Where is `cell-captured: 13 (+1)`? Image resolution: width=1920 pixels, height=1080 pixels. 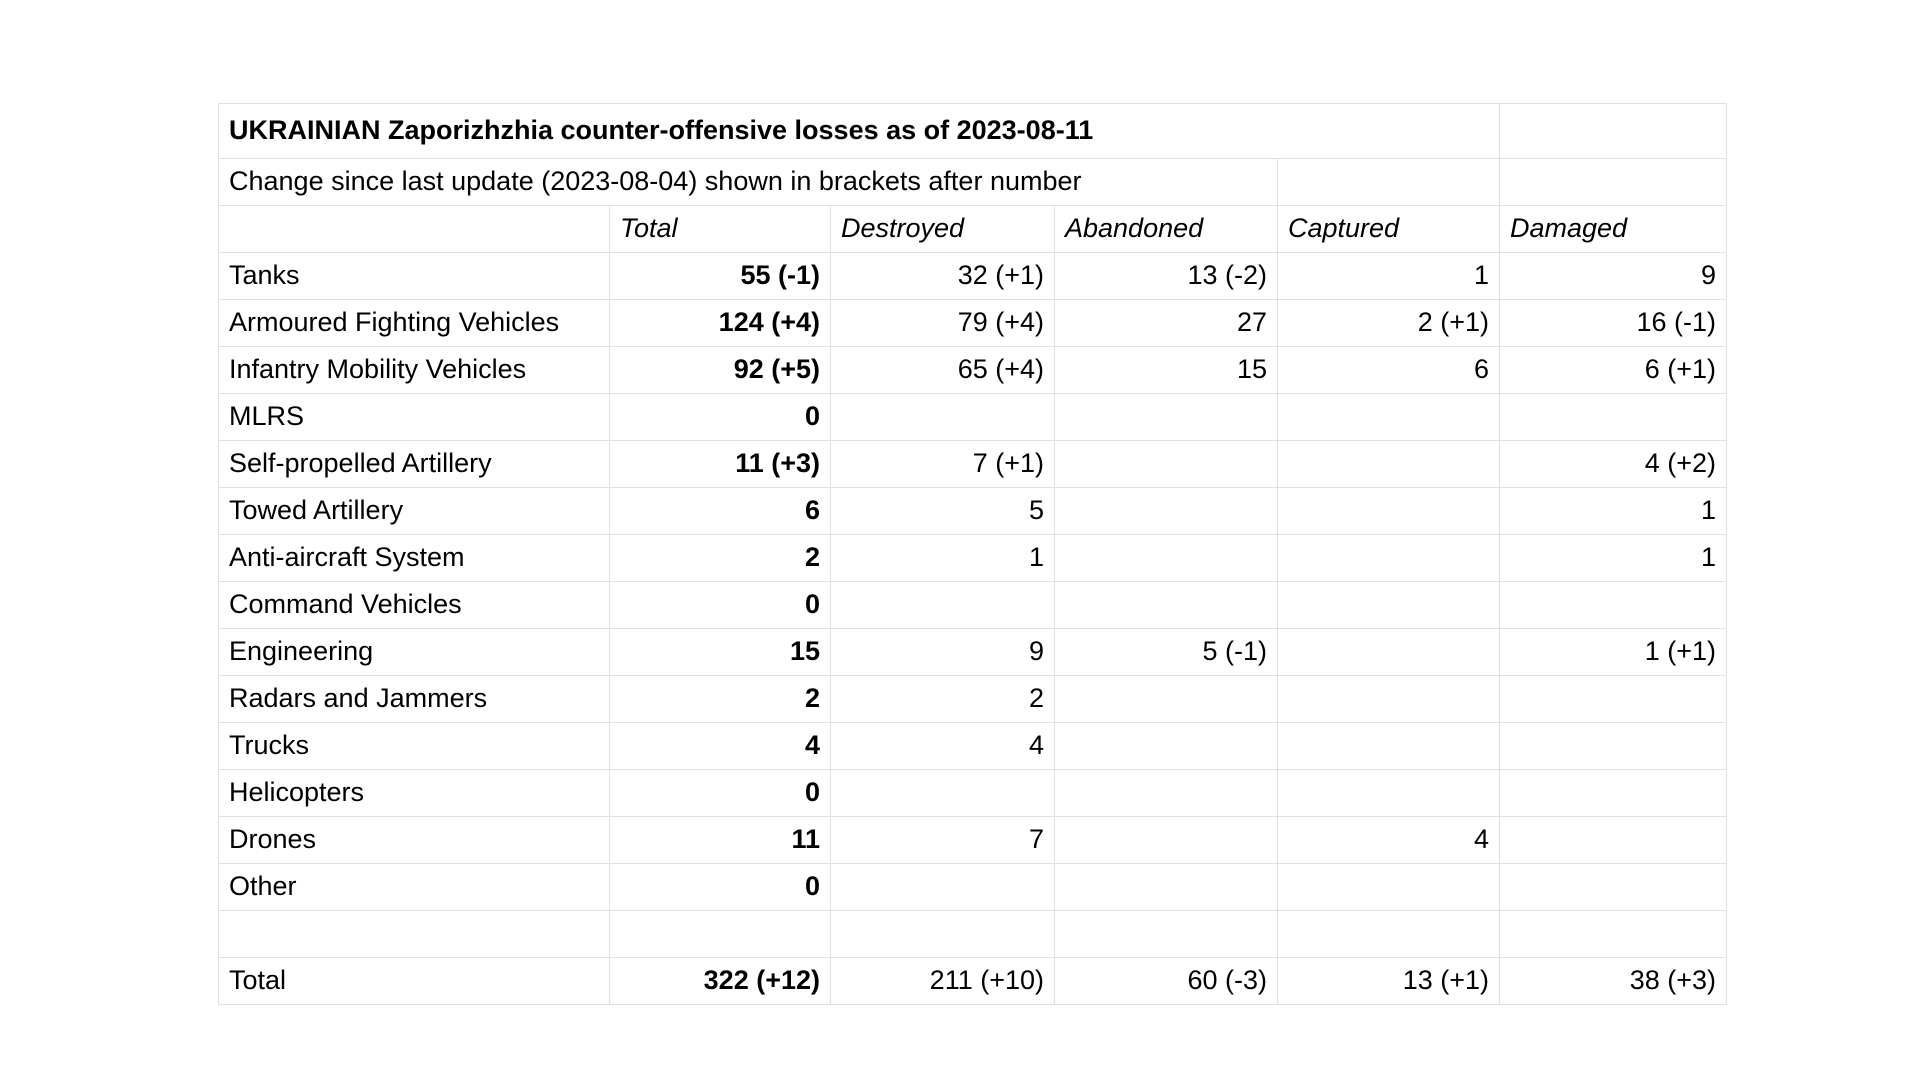
cell-captured: 13 (+1) is located at coordinates (1388, 981).